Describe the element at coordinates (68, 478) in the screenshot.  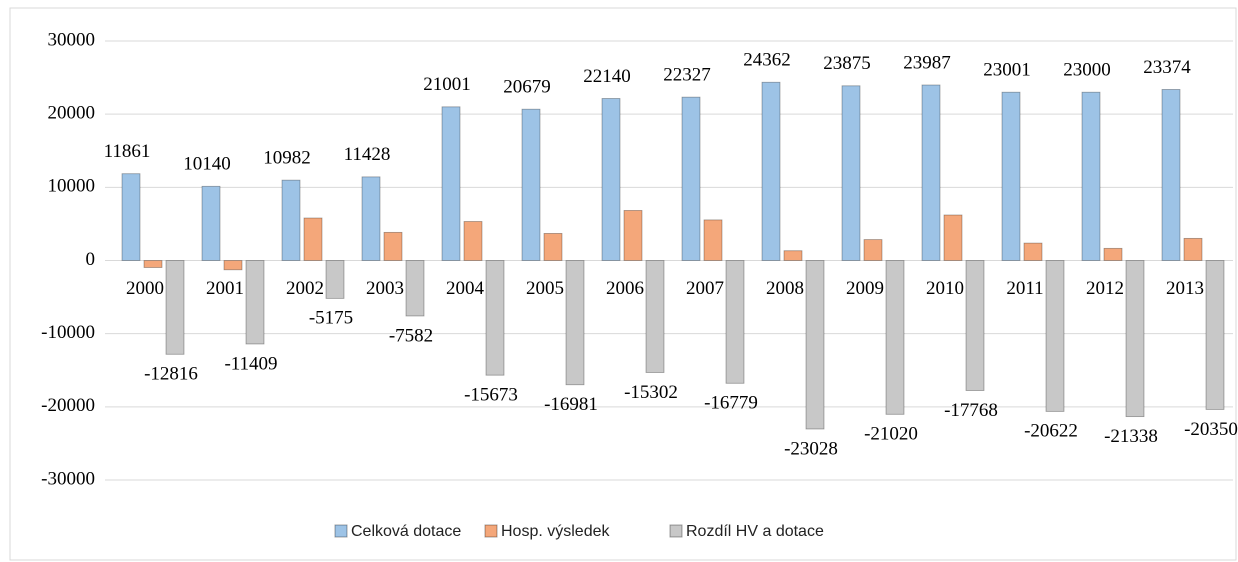
I see `y-tick-label: -30000` at that location.